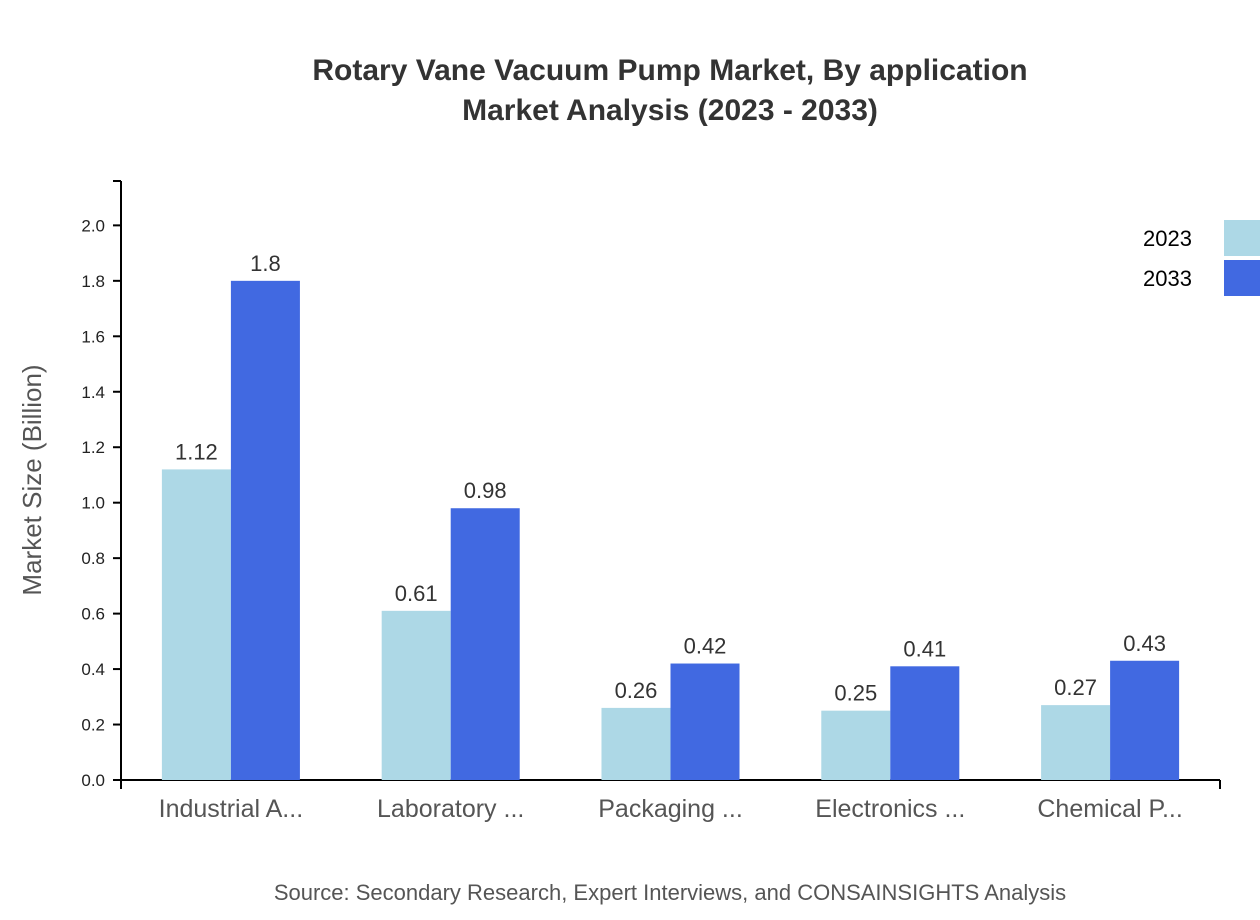 This screenshot has width=1260, height=920. Describe the element at coordinates (93, 614) in the screenshot. I see `y-tick-label: 0.6` at that location.